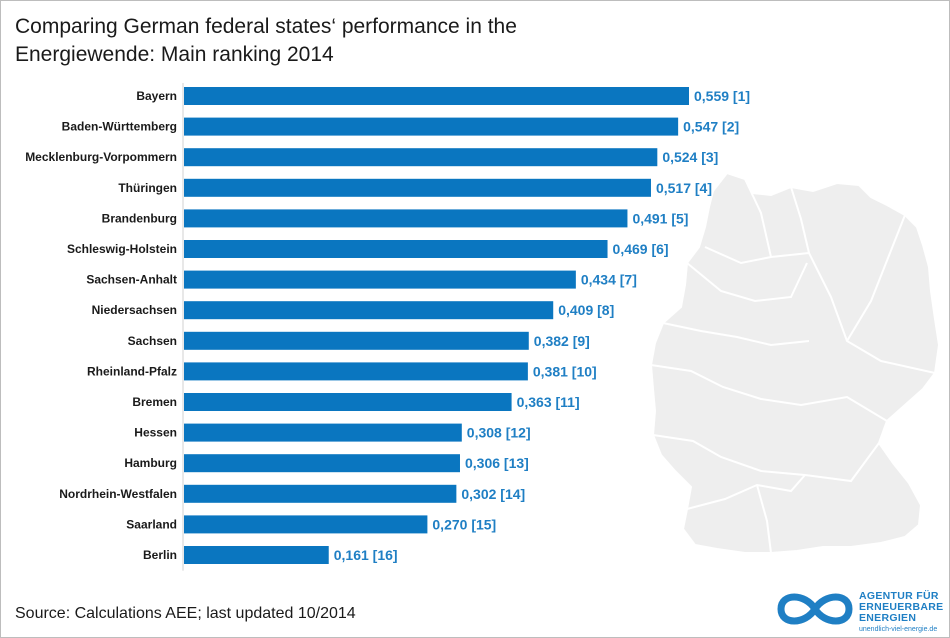  What do you see at coordinates (888, 618) in the screenshot?
I see `logo-line-3: ENERGIEN` at bounding box center [888, 618].